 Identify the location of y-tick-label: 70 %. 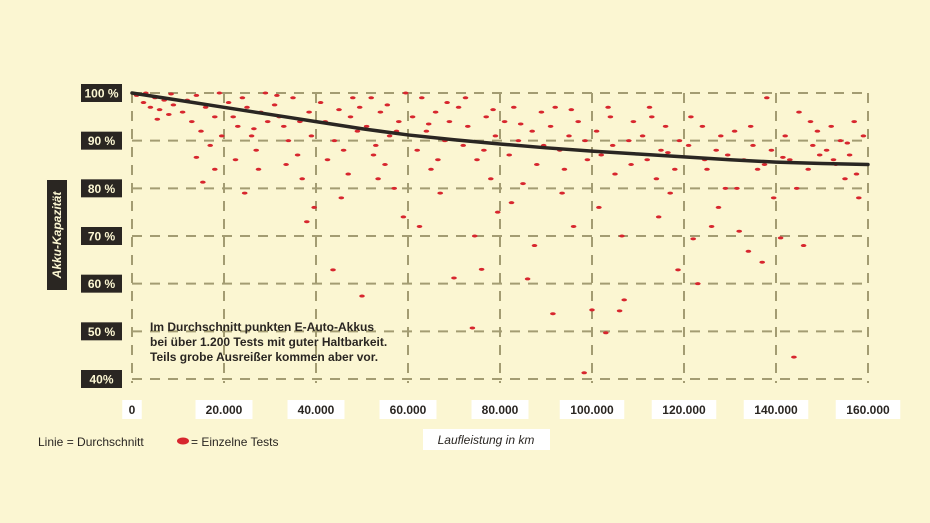
(102, 237).